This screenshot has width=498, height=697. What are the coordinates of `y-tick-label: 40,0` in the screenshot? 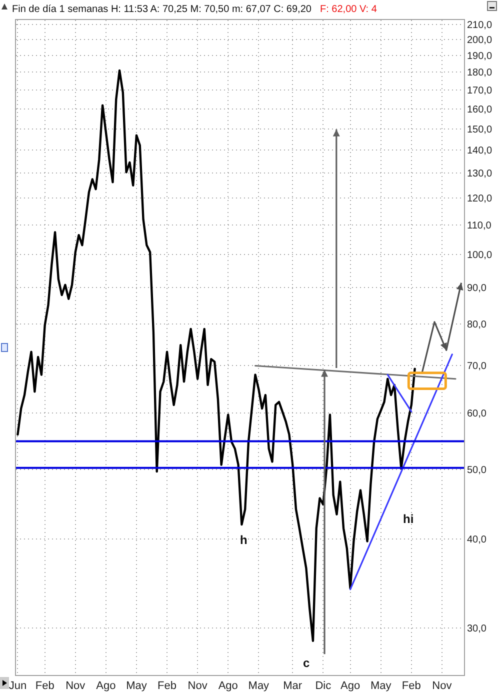 It's located at (477, 540).